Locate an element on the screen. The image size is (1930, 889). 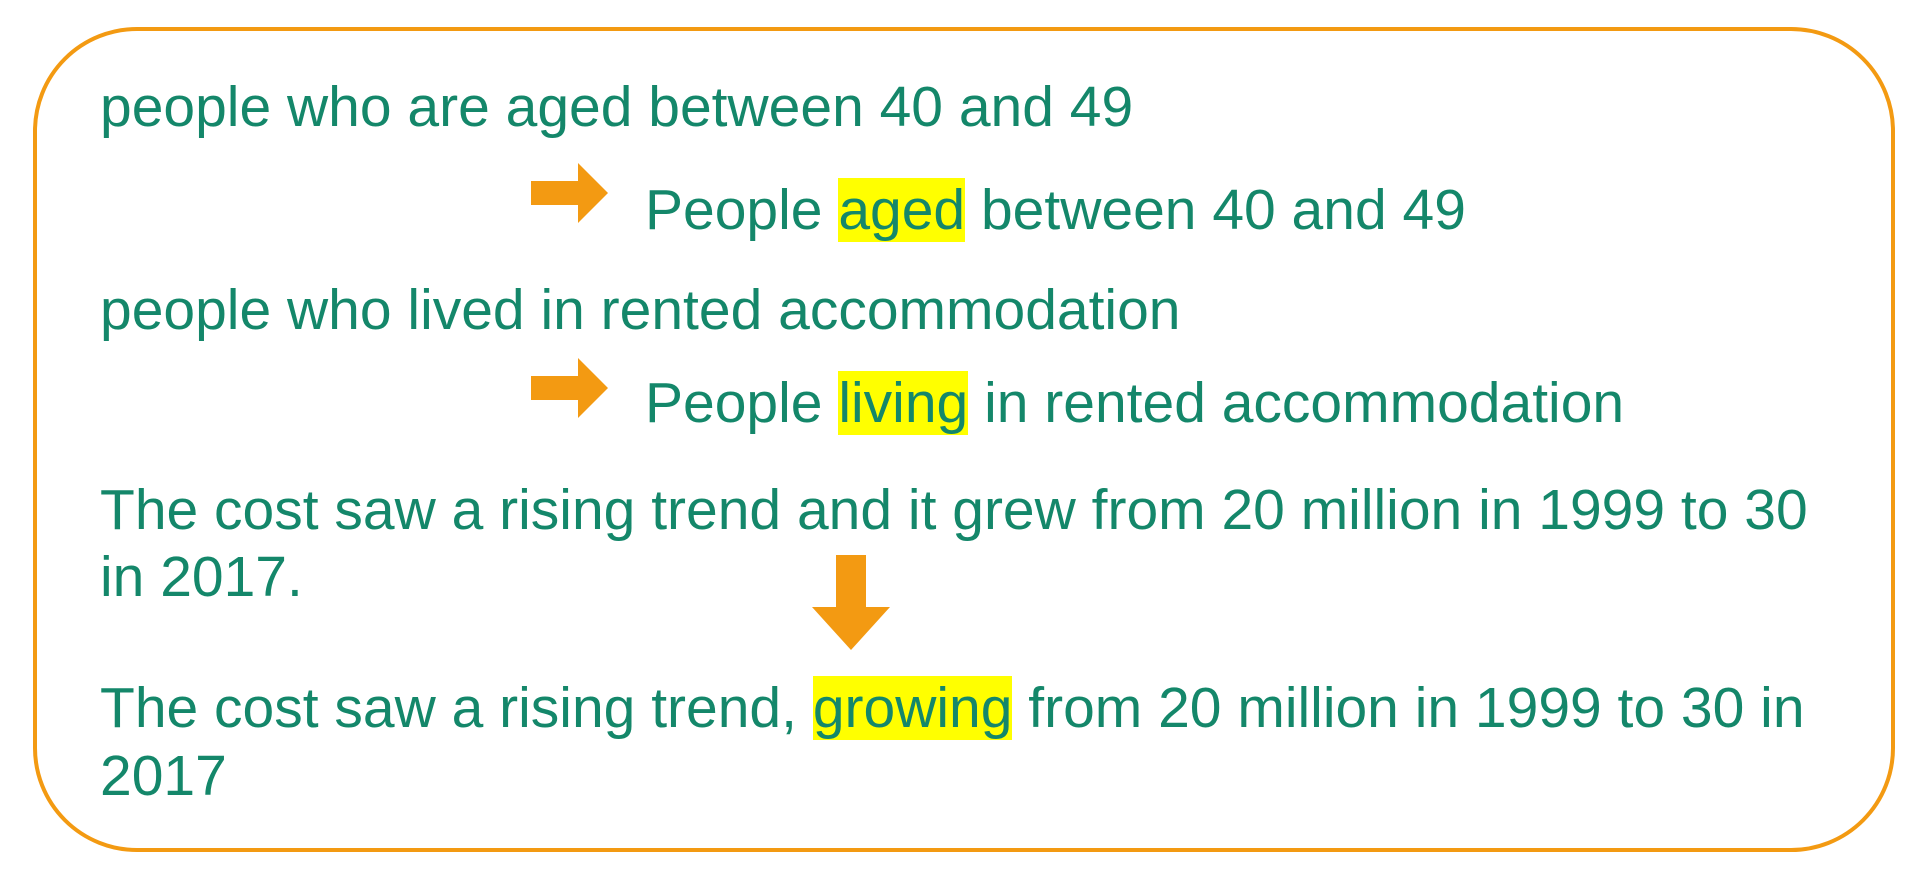
example-1-revised: People aged between 40 and 49 is located at coordinates (1055, 210).